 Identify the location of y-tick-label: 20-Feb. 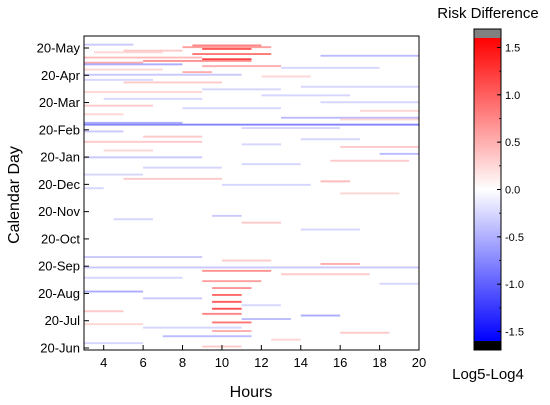
(59, 129).